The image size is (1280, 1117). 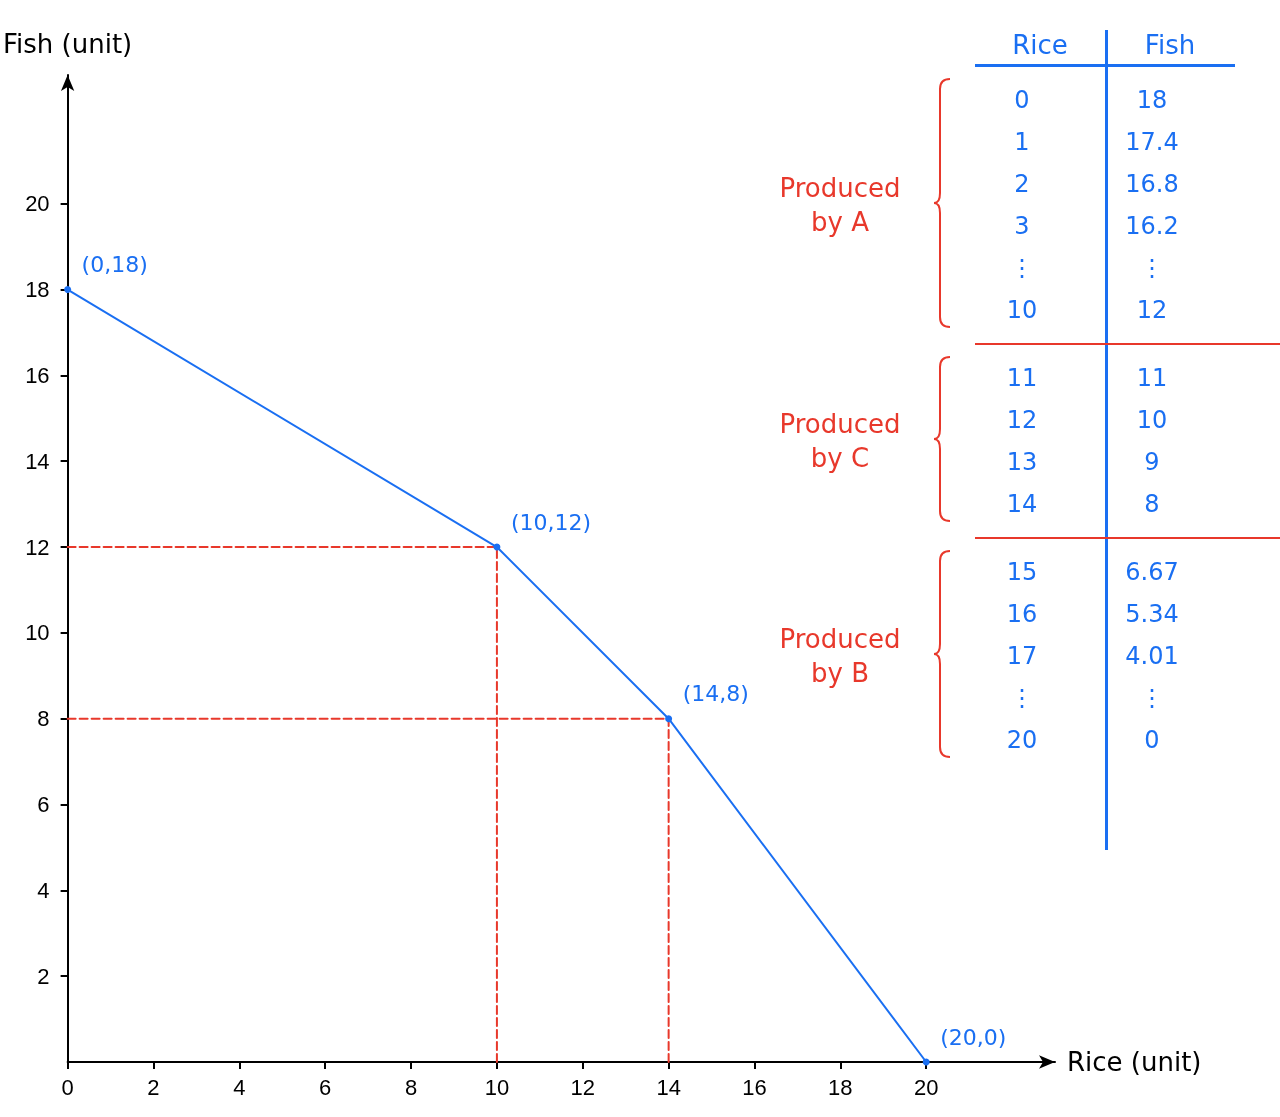 What do you see at coordinates (1022, 656) in the screenshot?
I see `annotation: 17` at bounding box center [1022, 656].